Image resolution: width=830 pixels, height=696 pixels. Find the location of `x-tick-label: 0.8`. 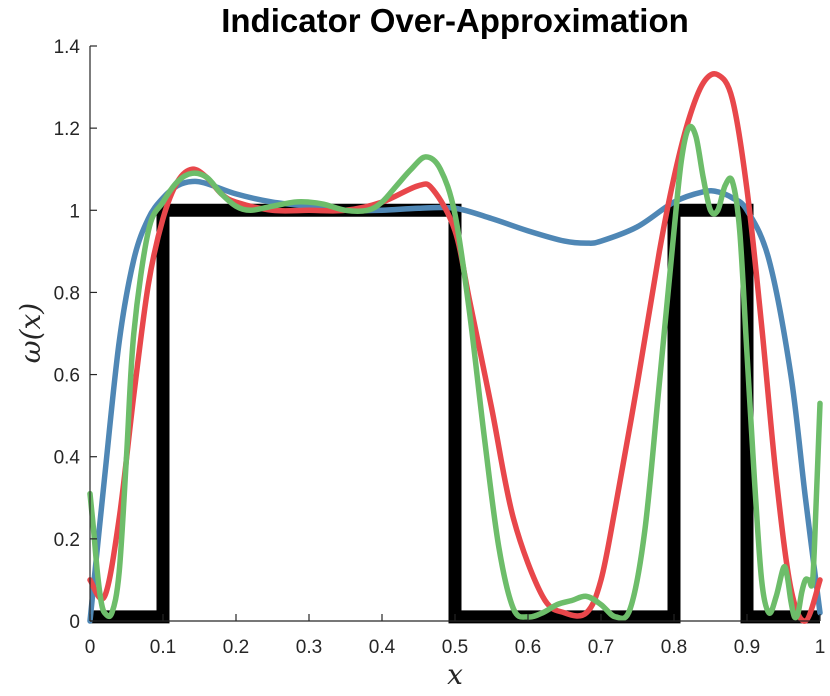

x-tick-label: 0.8 is located at coordinates (674, 647).